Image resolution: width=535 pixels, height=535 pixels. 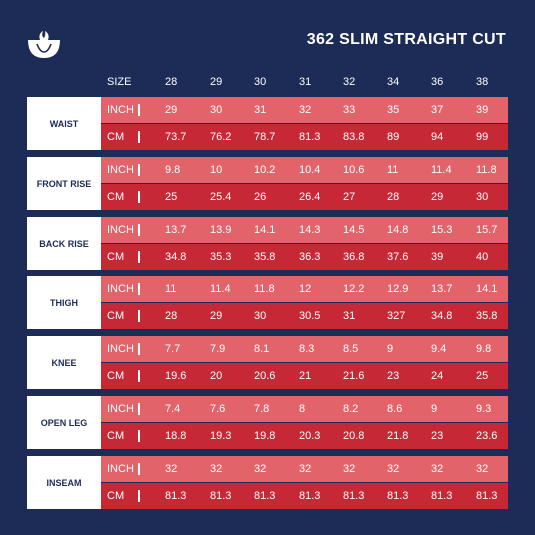 What do you see at coordinates (305, 376) in the screenshot?
I see `table-cell: 21` at bounding box center [305, 376].